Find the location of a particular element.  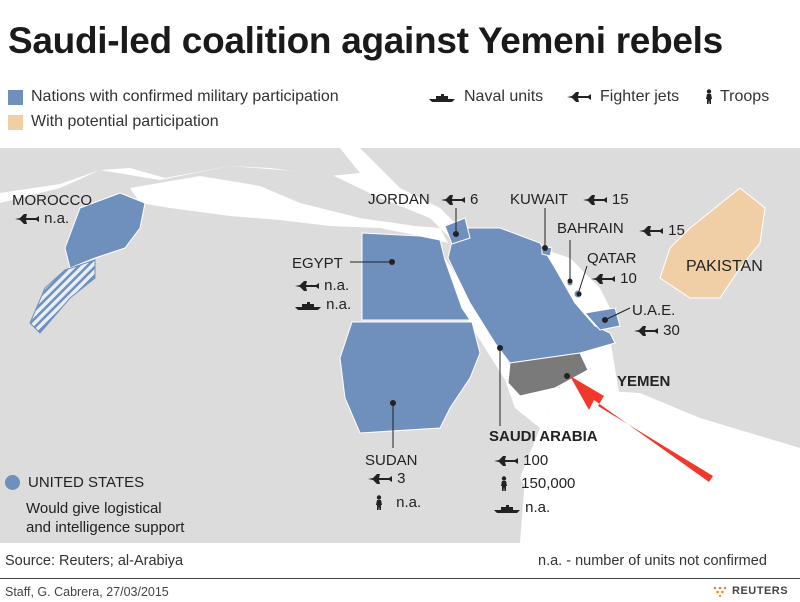

label-bahrain: BAHRAIN is located at coordinates (590, 228).